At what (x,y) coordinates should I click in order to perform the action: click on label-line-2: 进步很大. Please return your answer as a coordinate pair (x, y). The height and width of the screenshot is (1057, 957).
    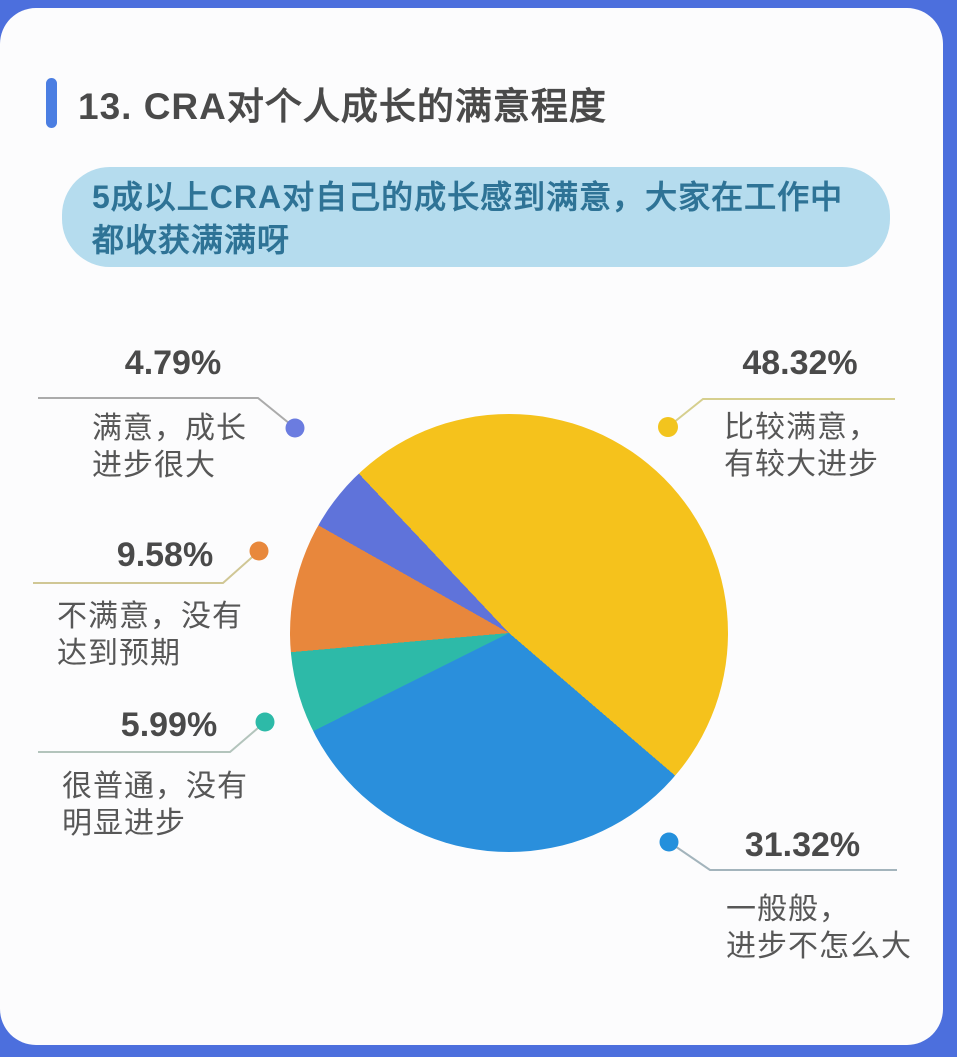
    Looking at the image, I should click on (154, 465).